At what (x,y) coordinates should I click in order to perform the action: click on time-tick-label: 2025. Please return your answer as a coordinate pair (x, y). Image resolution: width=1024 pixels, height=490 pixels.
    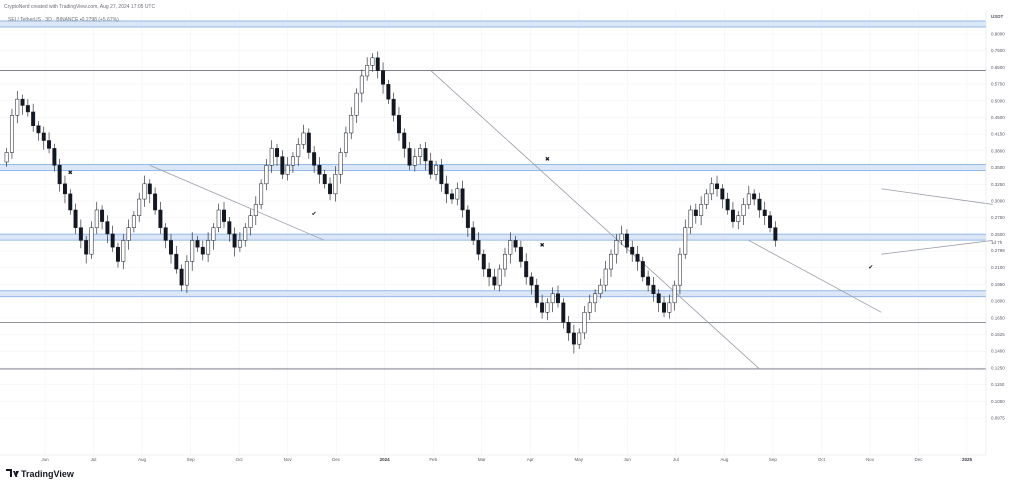
    Looking at the image, I should click on (967, 459).